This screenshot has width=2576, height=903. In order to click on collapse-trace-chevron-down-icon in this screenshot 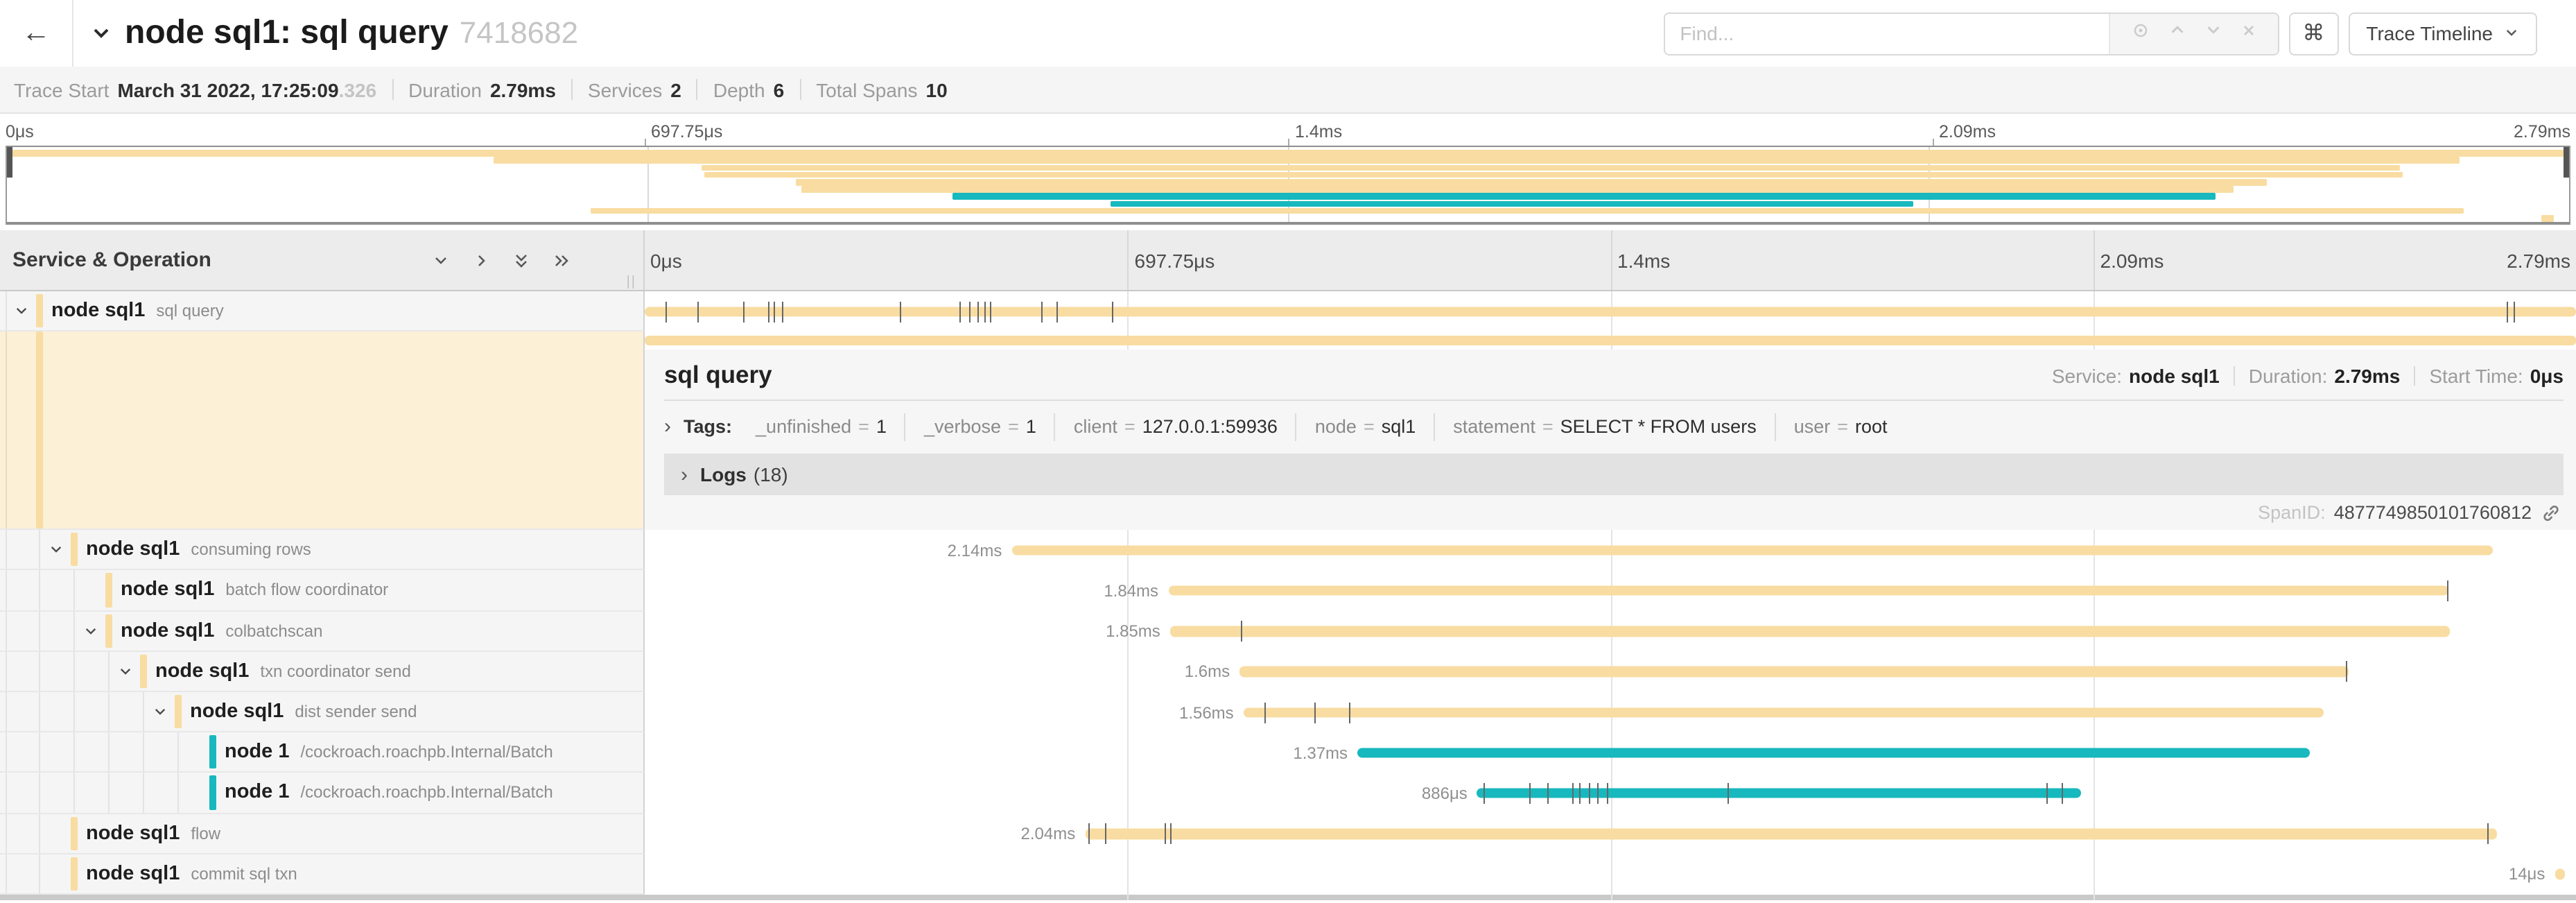, I will do `click(101, 33)`.